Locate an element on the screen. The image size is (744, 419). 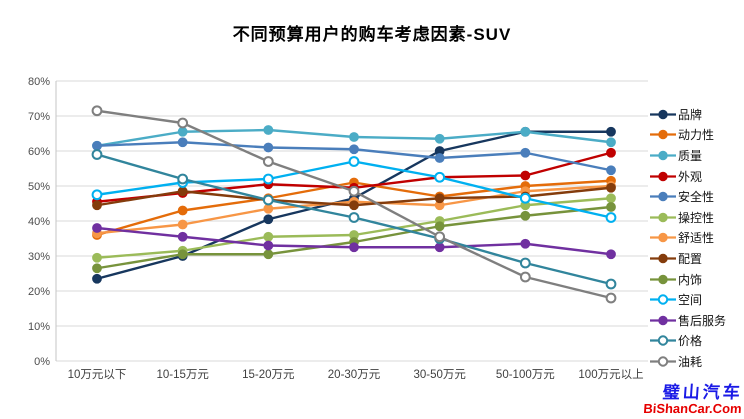
legend-item: 动力性 is located at coordinates (697, 135).